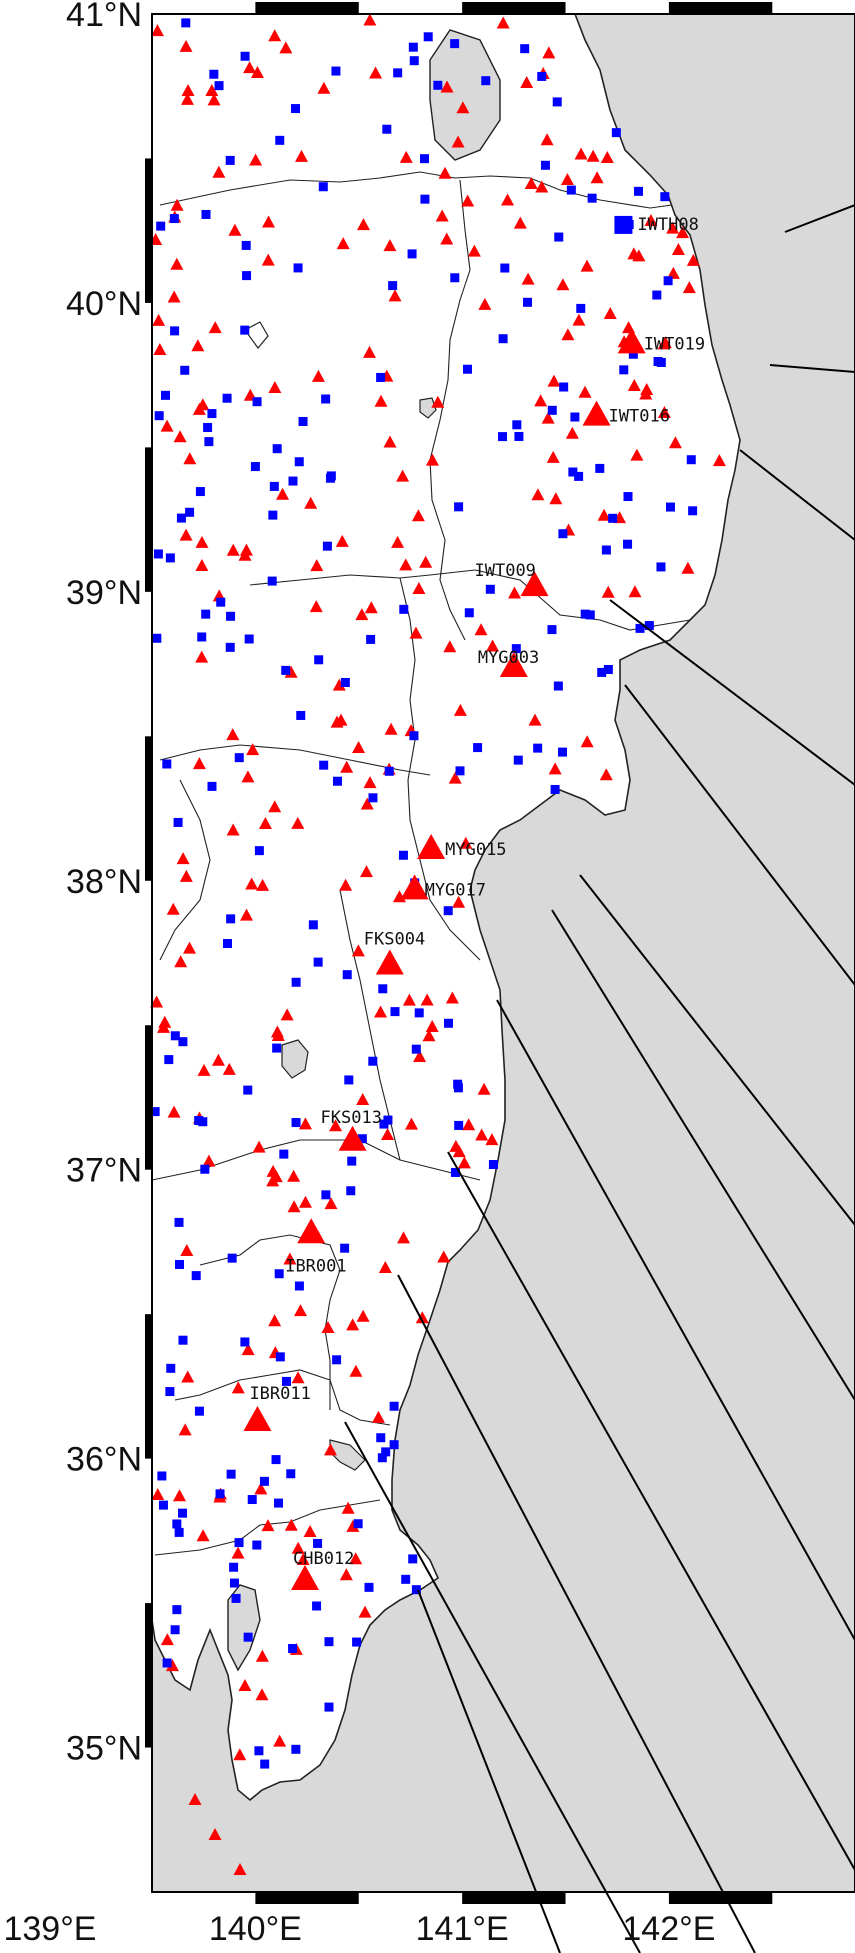 The image size is (855, 1953). I want to click on frame-tick, so click(514, 8).